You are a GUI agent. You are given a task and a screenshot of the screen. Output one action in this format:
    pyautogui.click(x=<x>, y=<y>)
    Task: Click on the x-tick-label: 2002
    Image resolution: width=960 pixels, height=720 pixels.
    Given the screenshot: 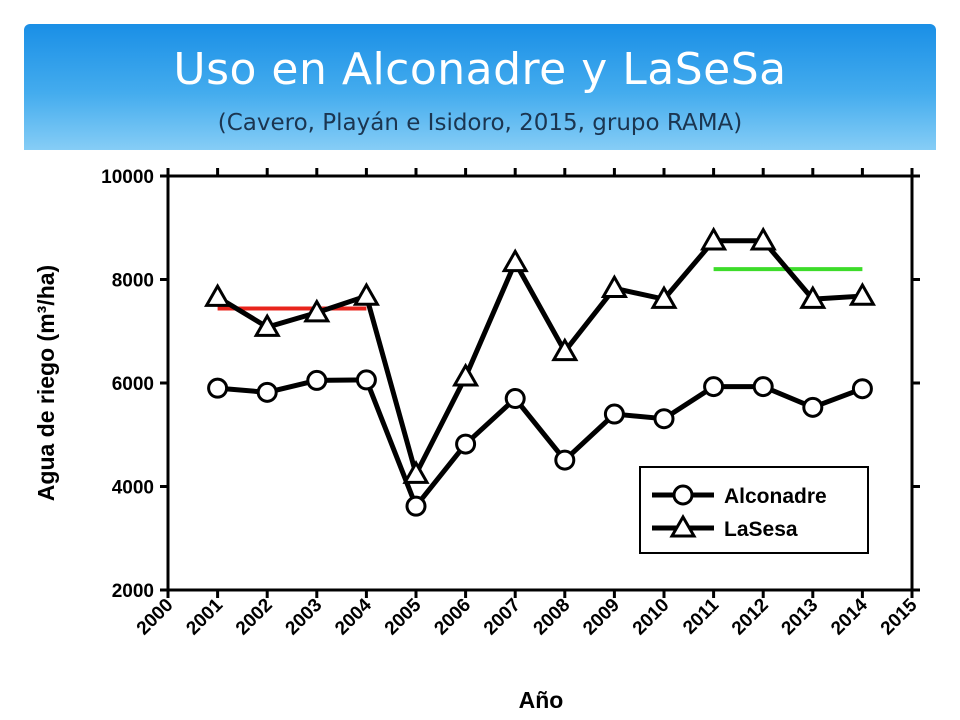 What is the action you would take?
    pyautogui.click(x=254, y=617)
    